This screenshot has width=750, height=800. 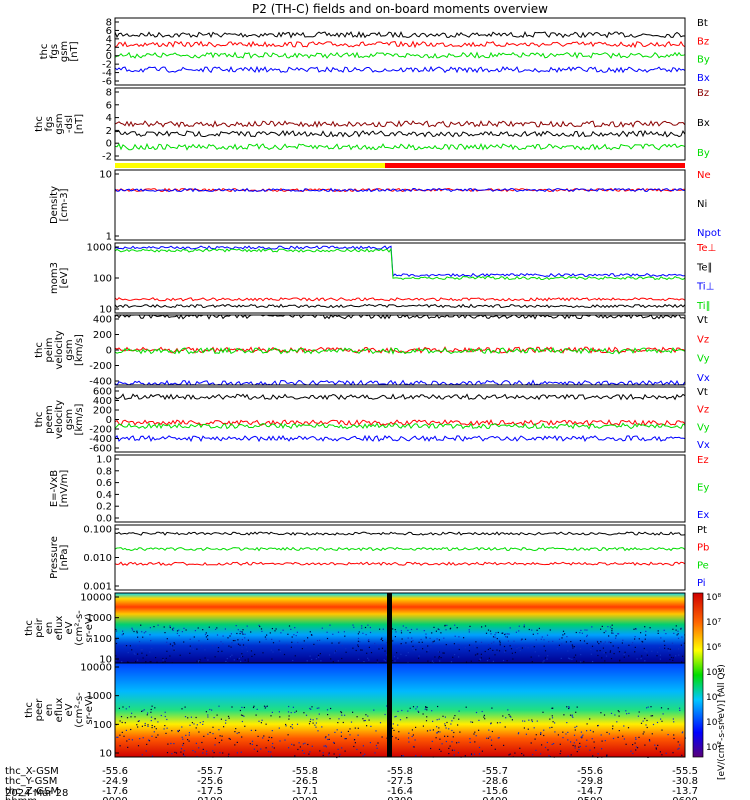 I want to click on xaxis-date: 2024 Mar 28, so click(x=36, y=793).